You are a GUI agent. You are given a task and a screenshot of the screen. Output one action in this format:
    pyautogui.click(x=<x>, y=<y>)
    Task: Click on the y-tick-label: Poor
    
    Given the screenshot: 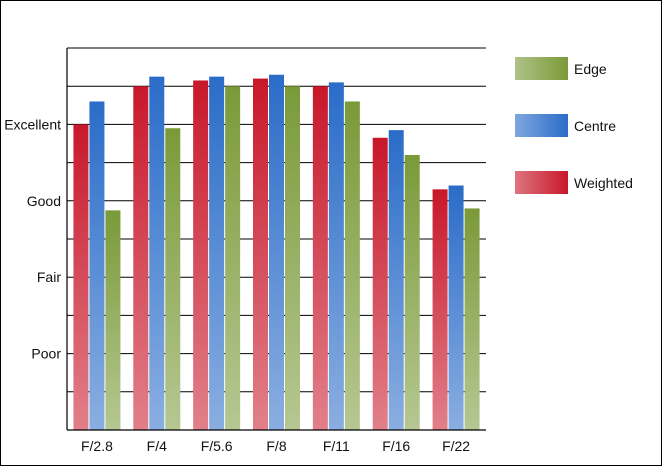 What is the action you would take?
    pyautogui.click(x=46, y=354)
    